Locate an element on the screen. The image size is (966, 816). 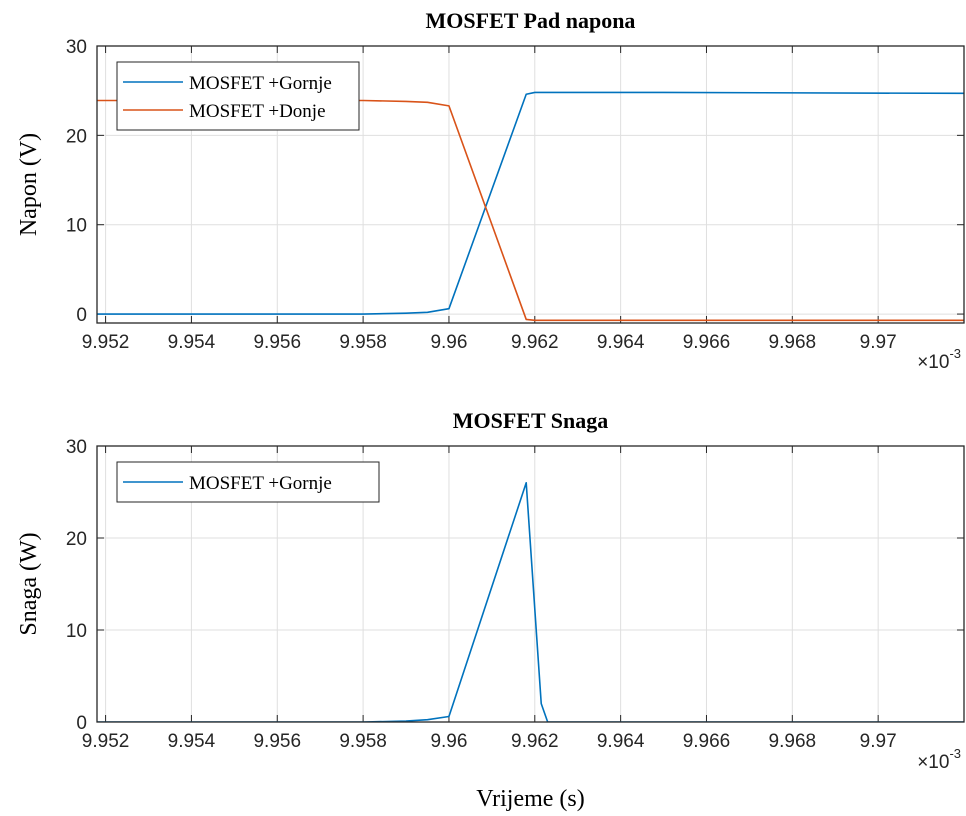
legend-entry-2: MOSFET +Donje is located at coordinates (257, 111).